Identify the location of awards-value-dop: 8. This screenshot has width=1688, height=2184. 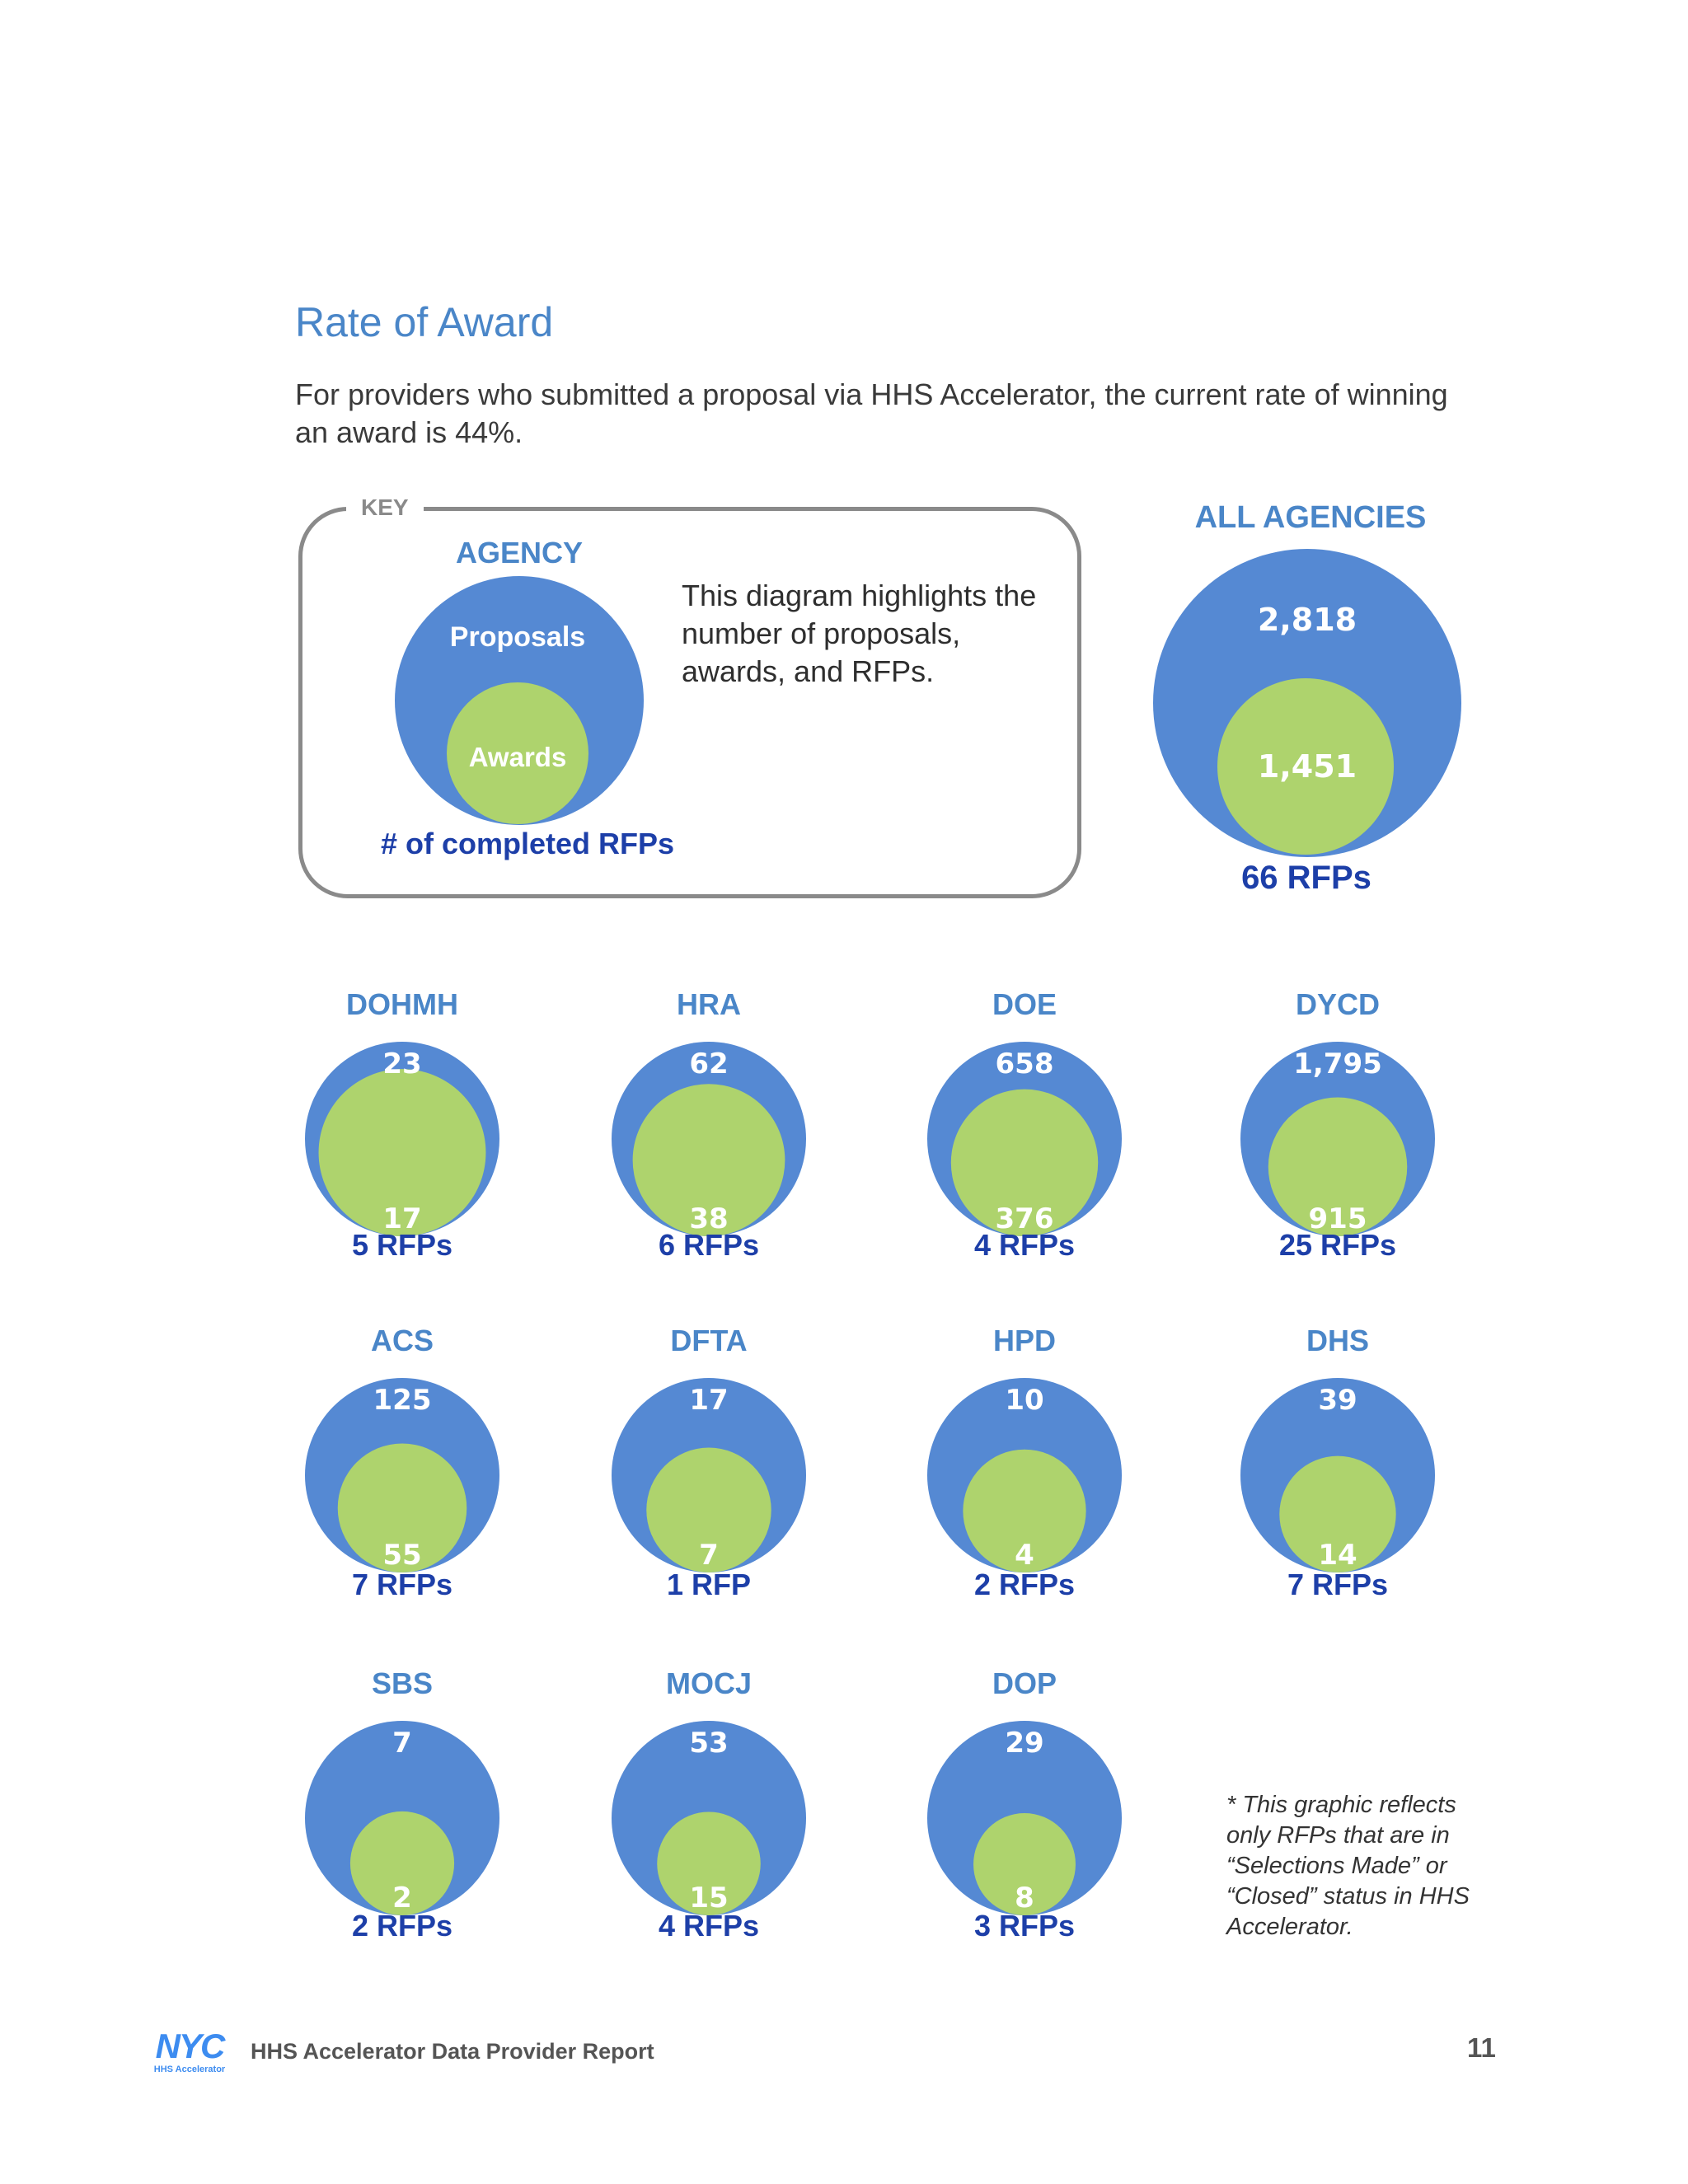
(1024, 1898).